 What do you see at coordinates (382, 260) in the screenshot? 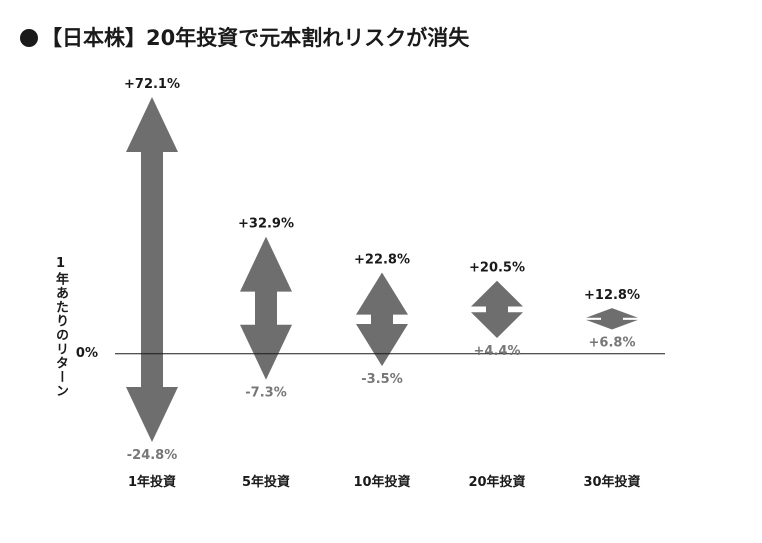
I see `max-label: +22.8%` at bounding box center [382, 260].